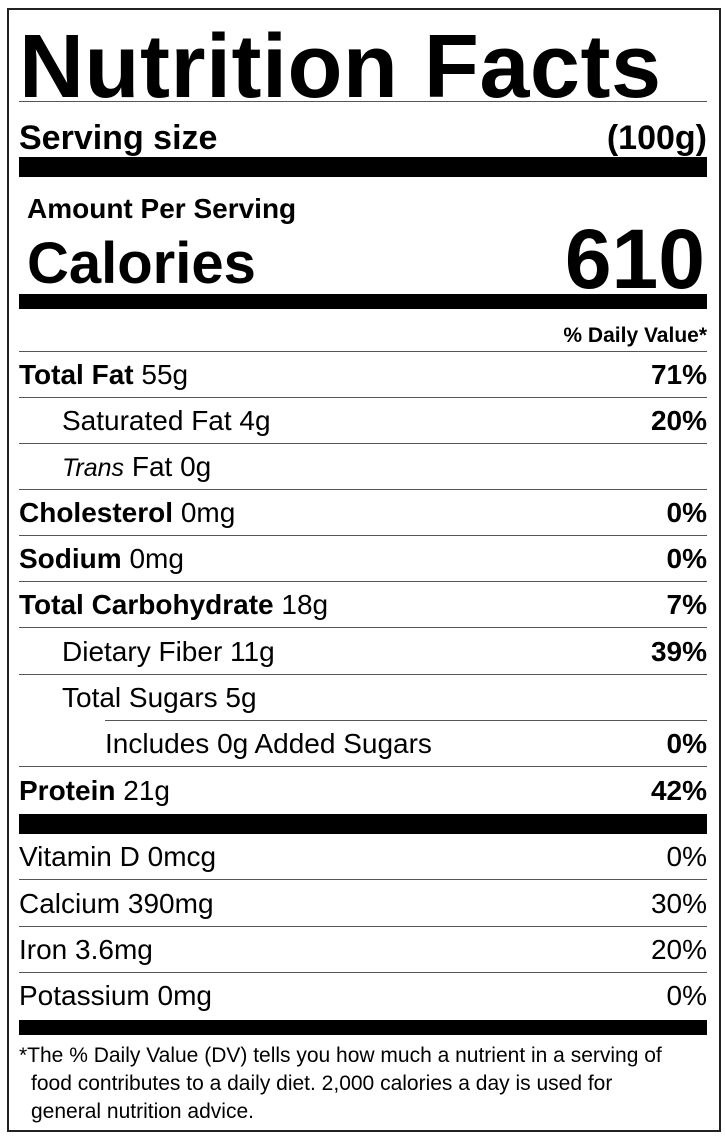  Describe the element at coordinates (118, 138) in the screenshot. I see `serving-size-label: Serving size` at that location.